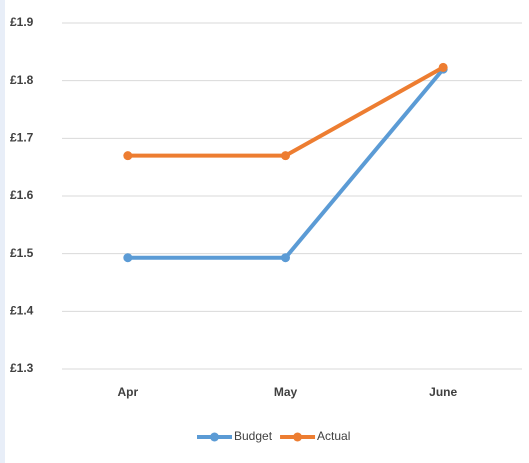 This screenshot has height=463, width=529. Describe the element at coordinates (127, 392) in the screenshot. I see `x-tick-label: Apr` at that location.